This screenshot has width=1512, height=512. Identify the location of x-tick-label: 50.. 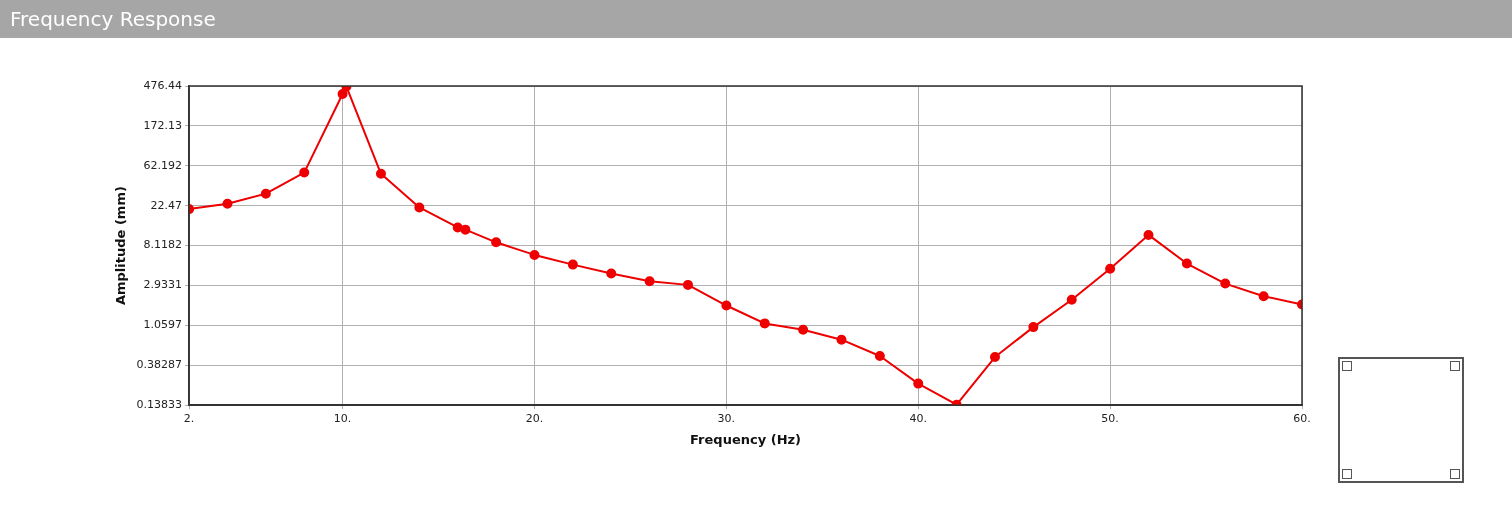
(1110, 418).